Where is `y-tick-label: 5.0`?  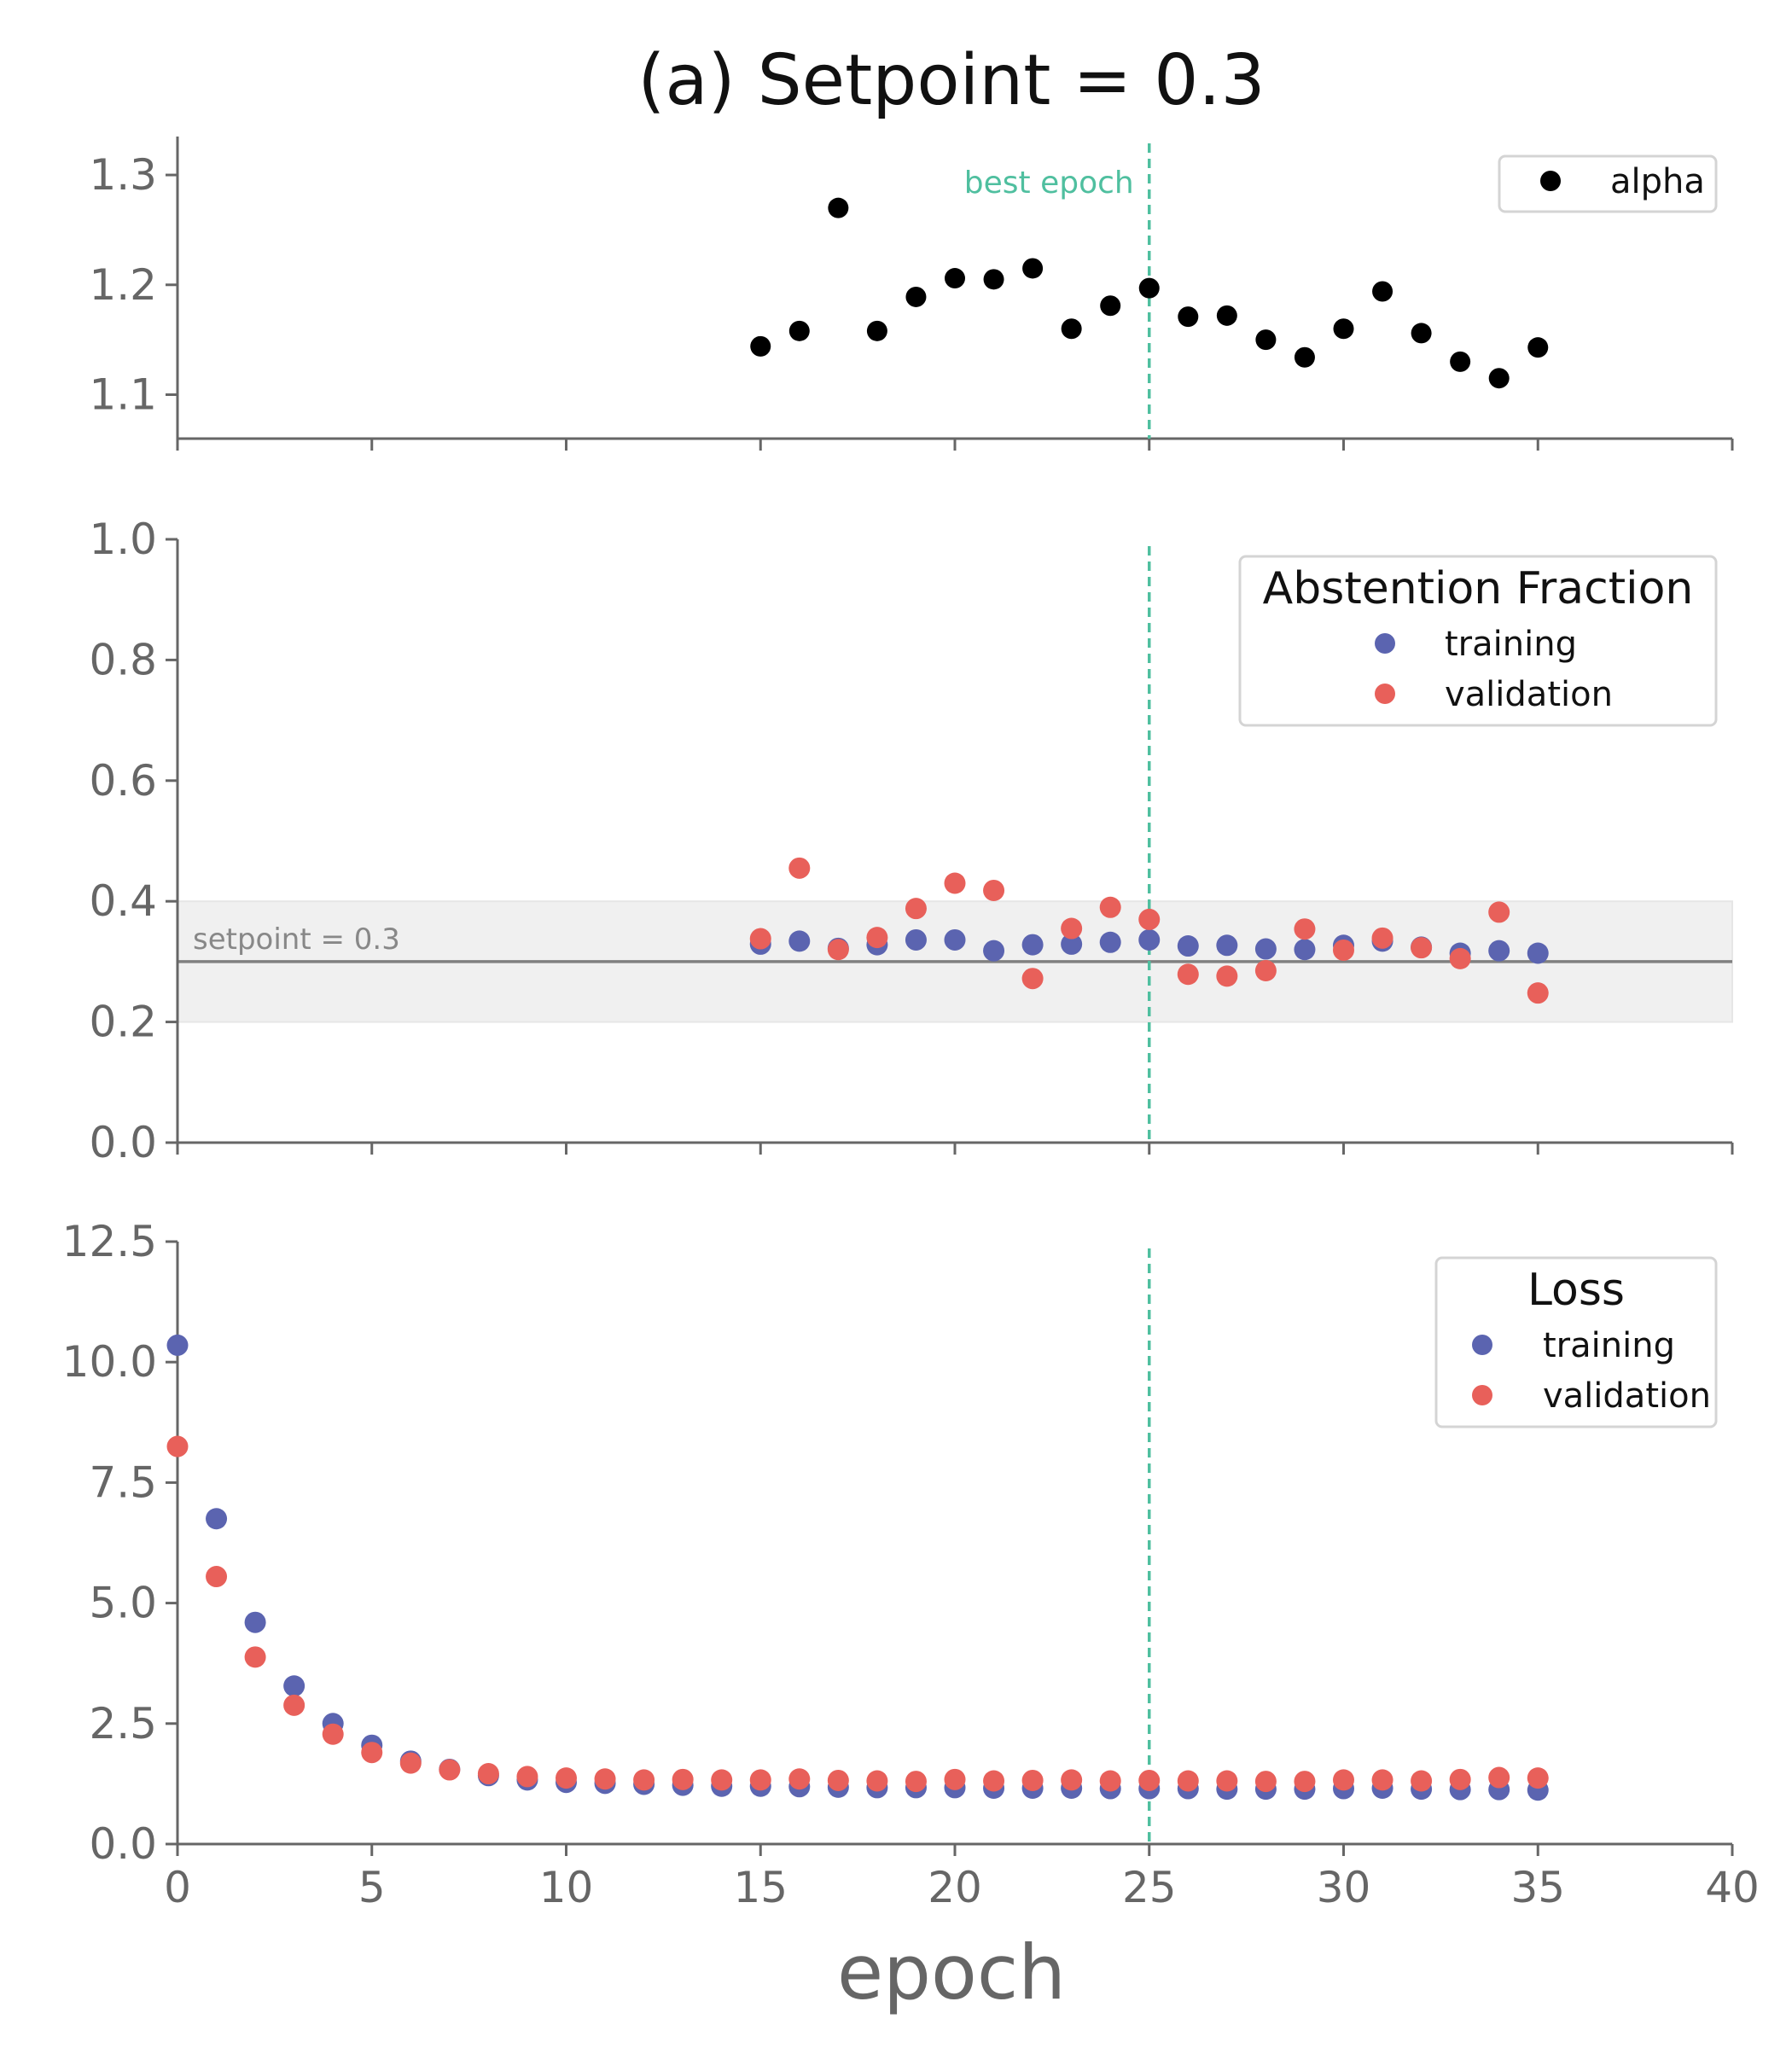
y-tick-label: 5.0 is located at coordinates (123, 1603).